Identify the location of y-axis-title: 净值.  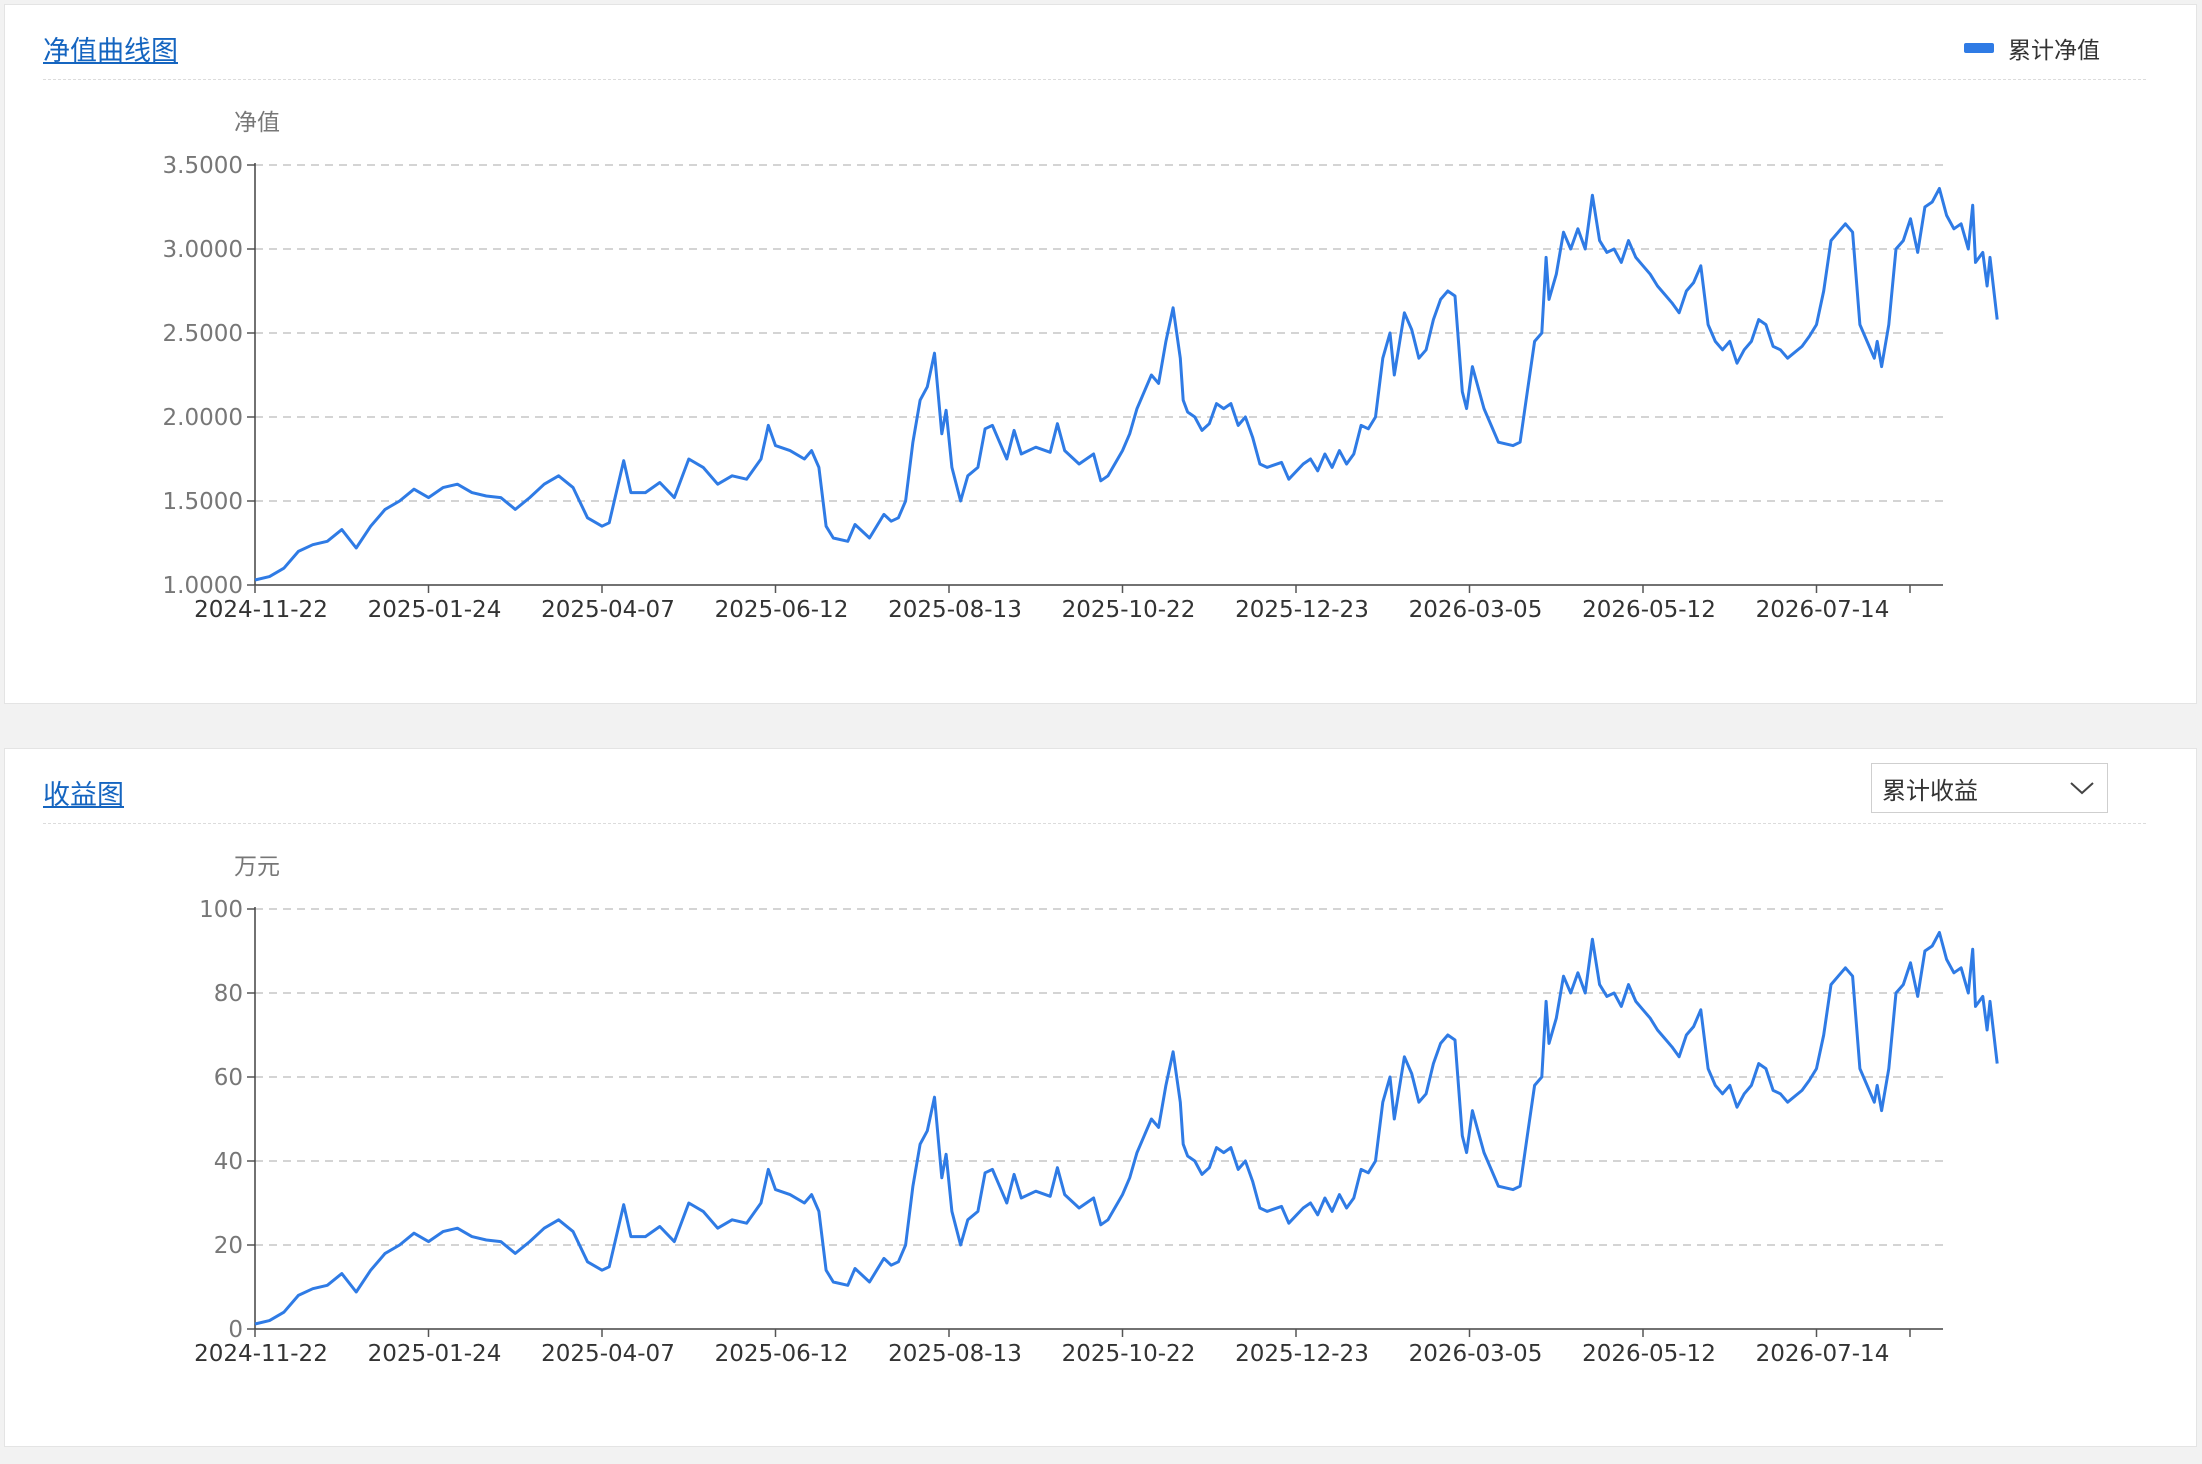
(257, 123).